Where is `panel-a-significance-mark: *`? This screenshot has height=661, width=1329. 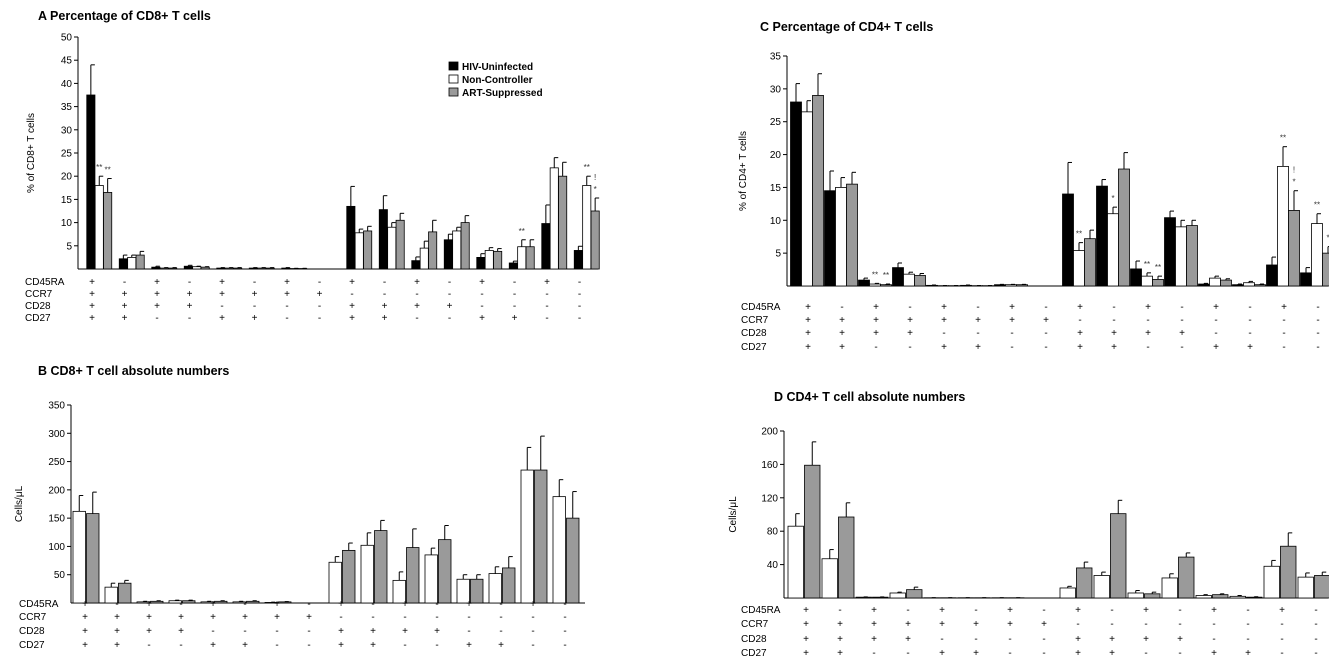 panel-a-significance-mark: * is located at coordinates (595, 189).